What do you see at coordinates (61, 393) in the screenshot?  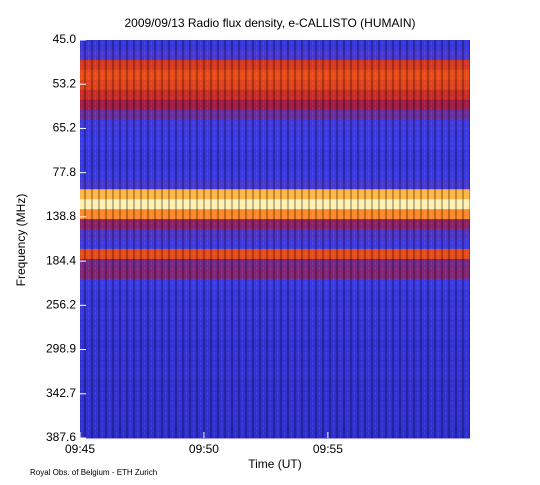 I see `y-tick-label: 342.7` at bounding box center [61, 393].